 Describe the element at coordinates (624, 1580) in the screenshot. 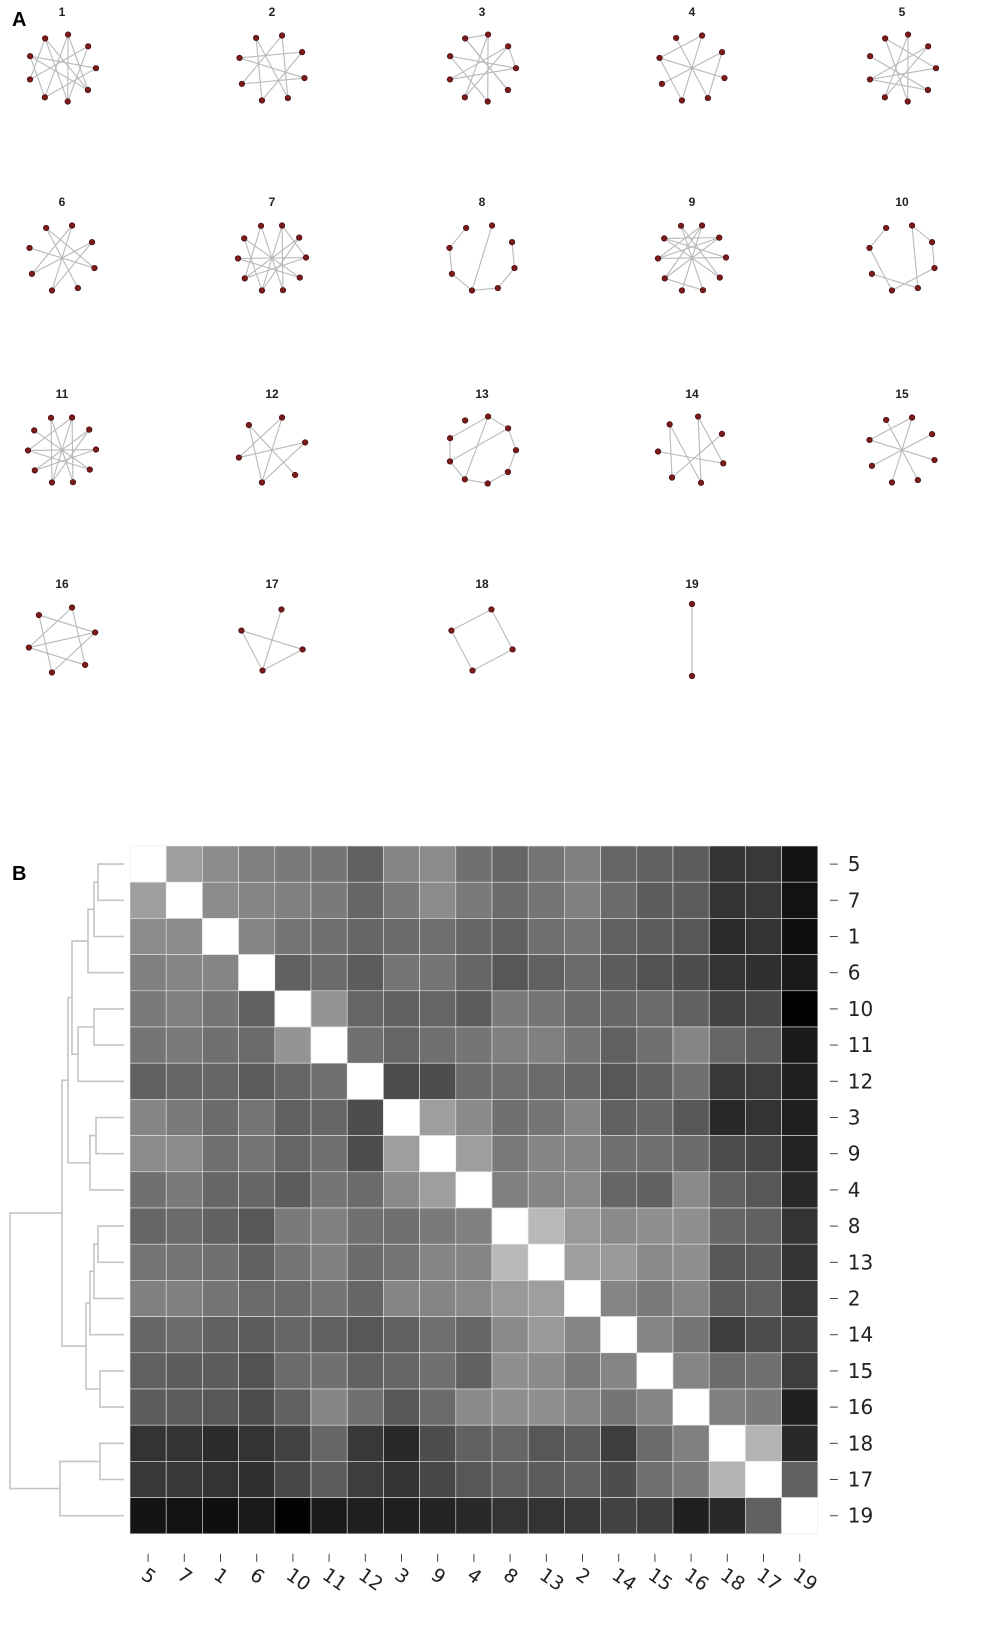

I see `column-label: 14` at that location.